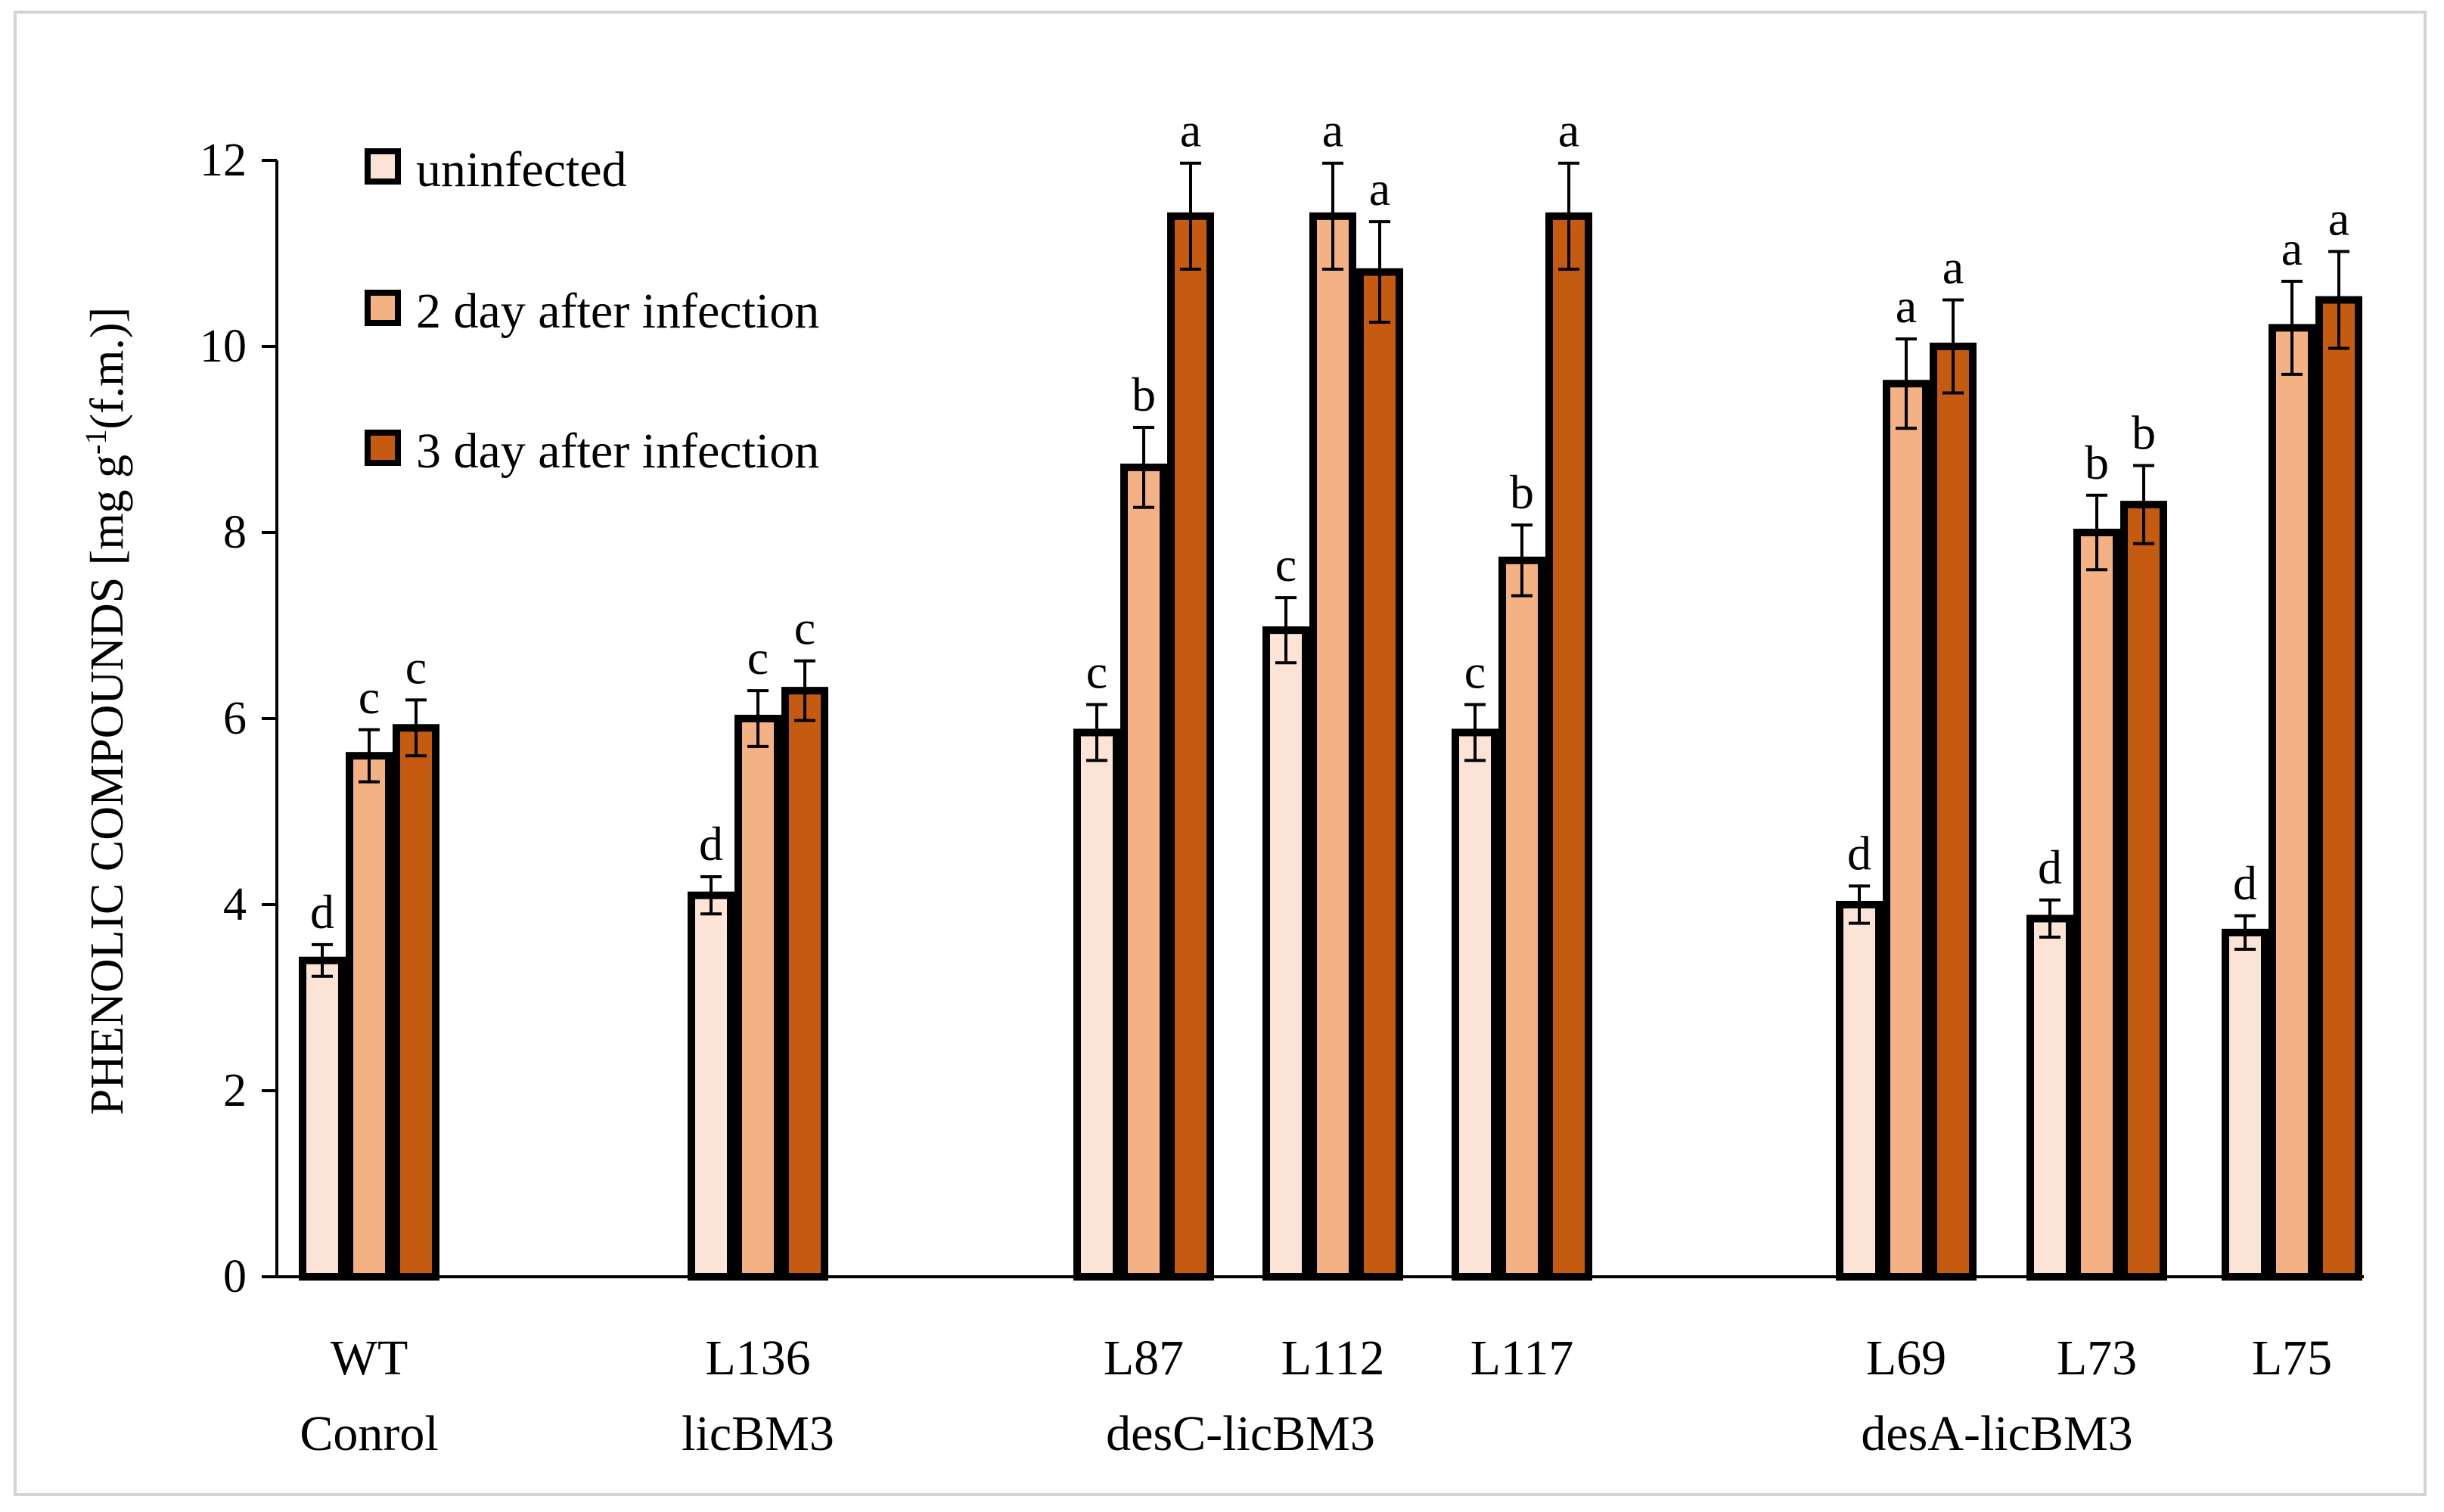 The width and height of the screenshot is (2444, 1512). Describe the element at coordinates (107, 368) in the screenshot. I see `y-axis-title-tail: (f.m.)]` at that location.